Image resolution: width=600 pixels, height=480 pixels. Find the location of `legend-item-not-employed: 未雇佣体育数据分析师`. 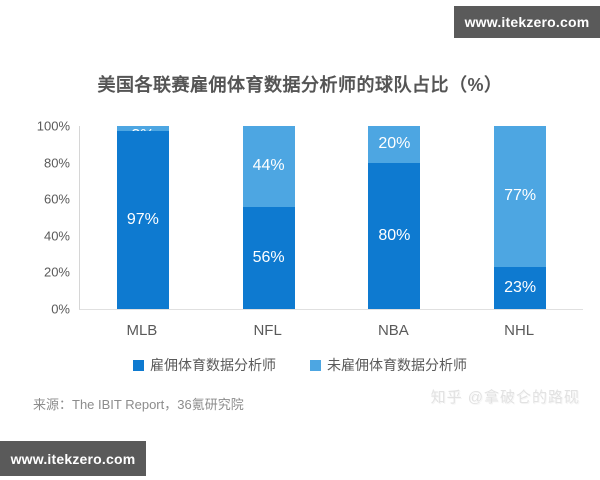

legend-item-not-employed: 未雇佣体育数据分析师 is located at coordinates (388, 365).